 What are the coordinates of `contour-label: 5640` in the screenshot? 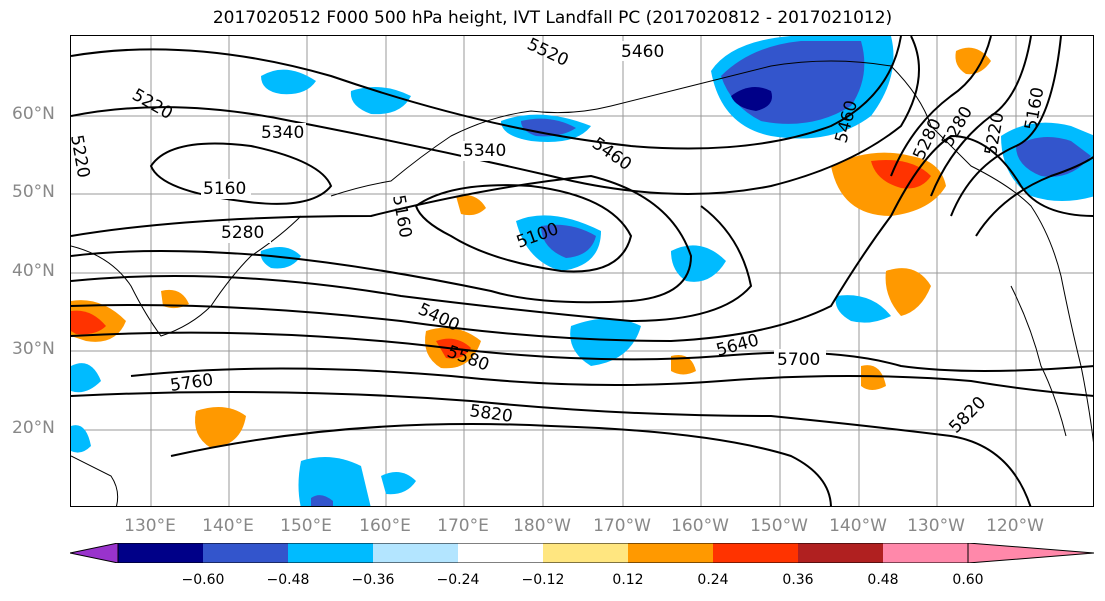 It's located at (737, 345).